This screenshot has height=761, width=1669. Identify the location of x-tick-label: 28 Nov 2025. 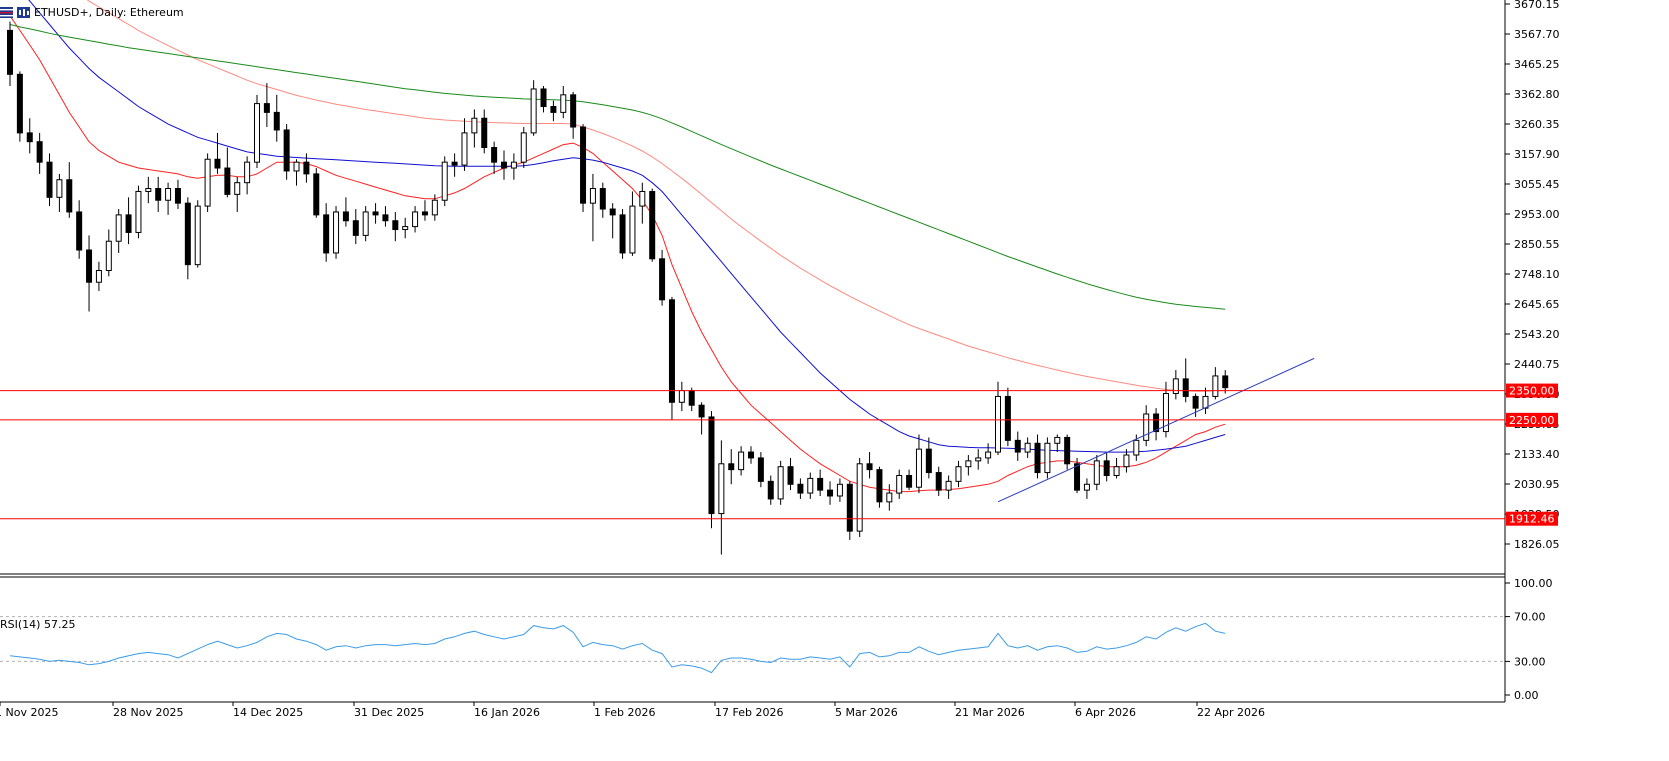
(148, 712).